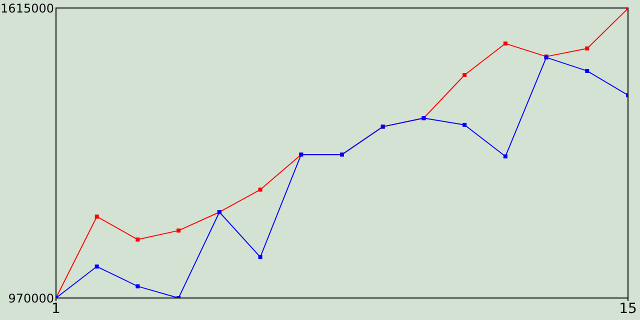 This screenshot has width=640, height=320. What do you see at coordinates (27, 8) in the screenshot?
I see `y-tick-label: 1615000` at bounding box center [27, 8].